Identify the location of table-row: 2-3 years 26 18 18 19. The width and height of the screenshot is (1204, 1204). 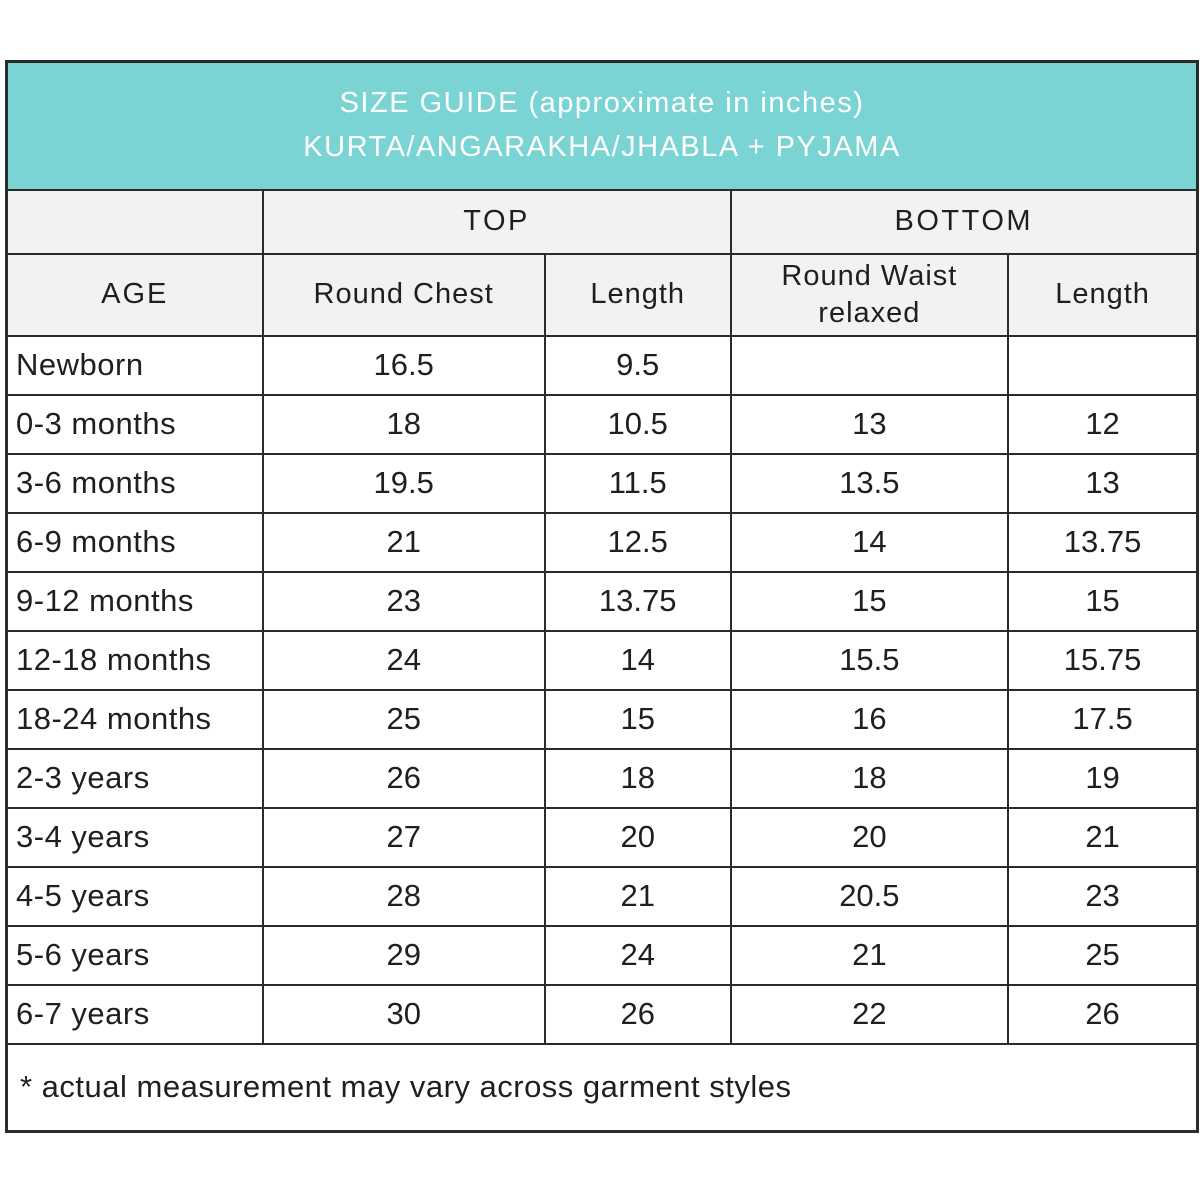
(602, 778).